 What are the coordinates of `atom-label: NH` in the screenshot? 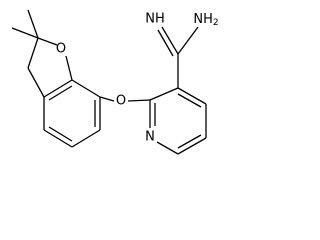 It's located at (155, 19).